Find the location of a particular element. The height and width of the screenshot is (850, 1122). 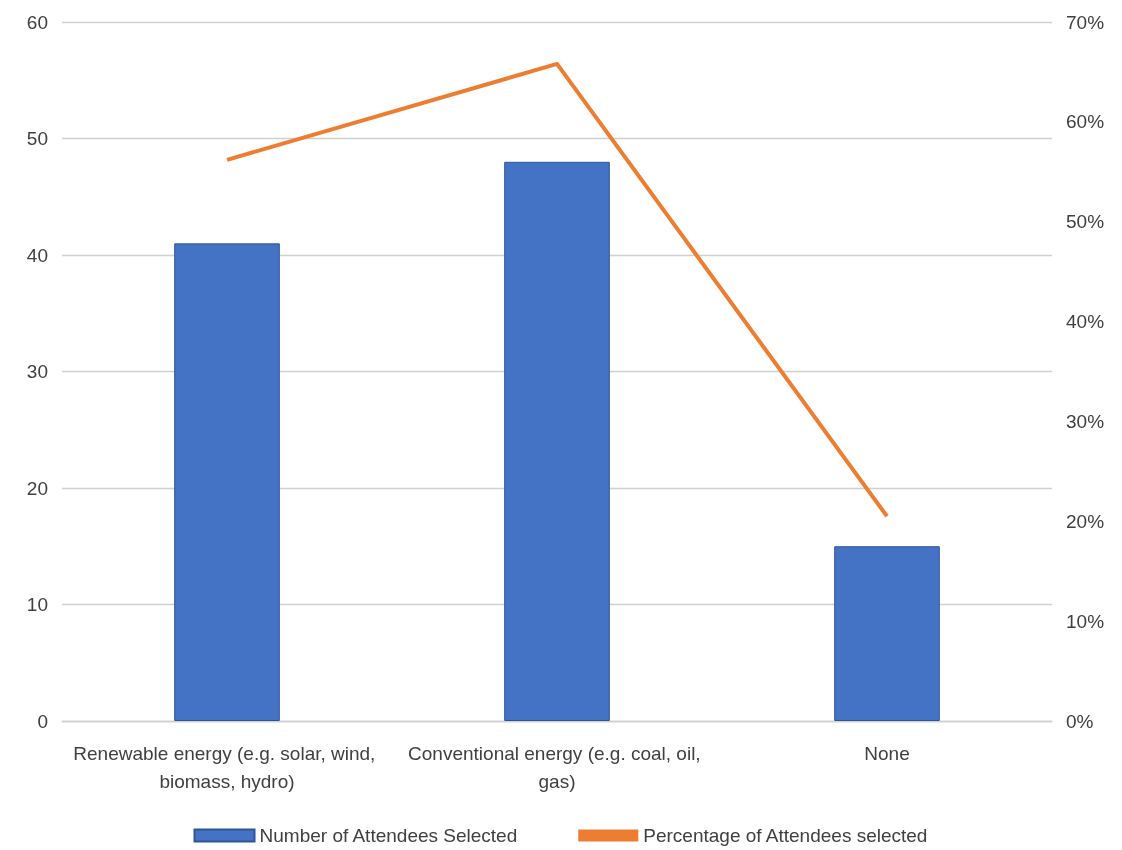

y2-tick-label: 40% is located at coordinates (1085, 322).